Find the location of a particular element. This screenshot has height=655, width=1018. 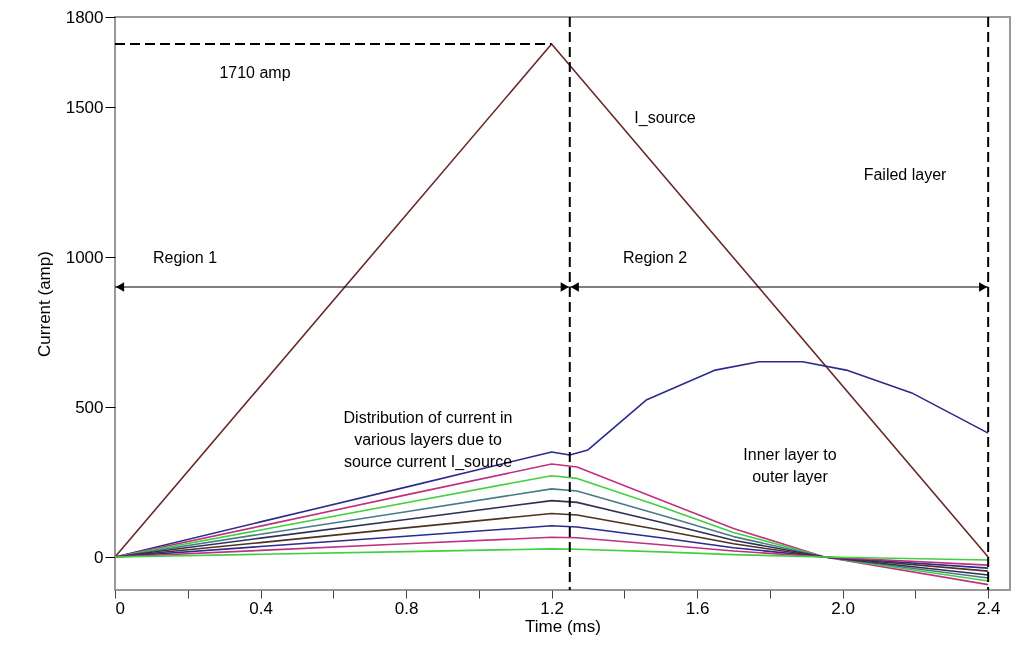

y-axis-title: Current (amp) is located at coordinates (44, 304).